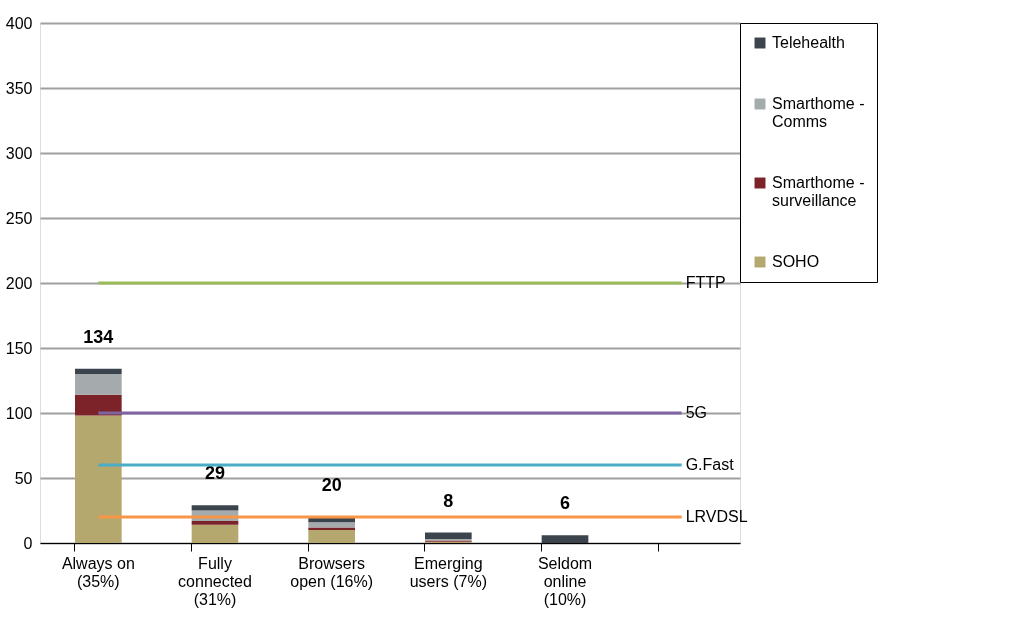 Image resolution: width=1019 pixels, height=628 pixels. Describe the element at coordinates (19, 88) in the screenshot. I see `y-tick-label: 350` at that location.